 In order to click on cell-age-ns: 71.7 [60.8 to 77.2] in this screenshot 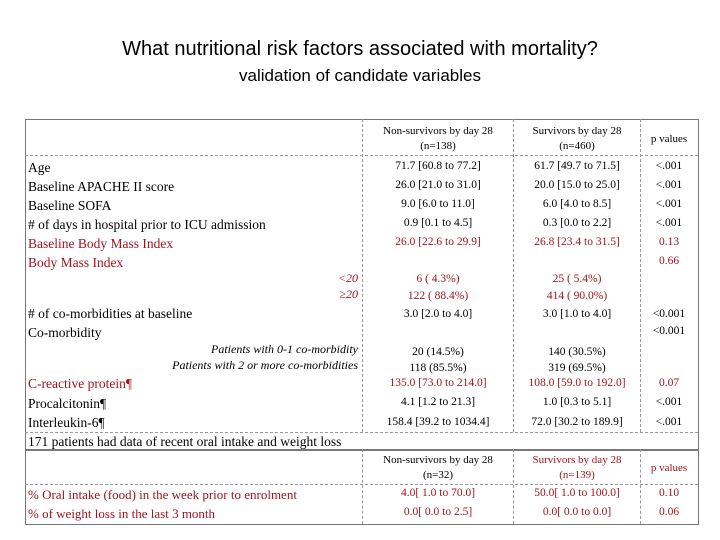, I will do `click(438, 166)`.